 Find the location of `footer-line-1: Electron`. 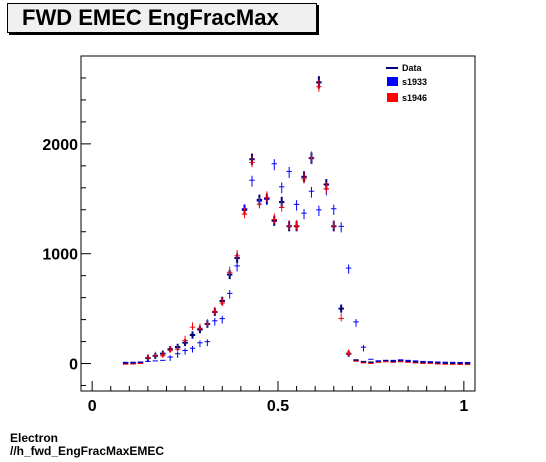

footer-line-1: Electron is located at coordinates (34, 438).